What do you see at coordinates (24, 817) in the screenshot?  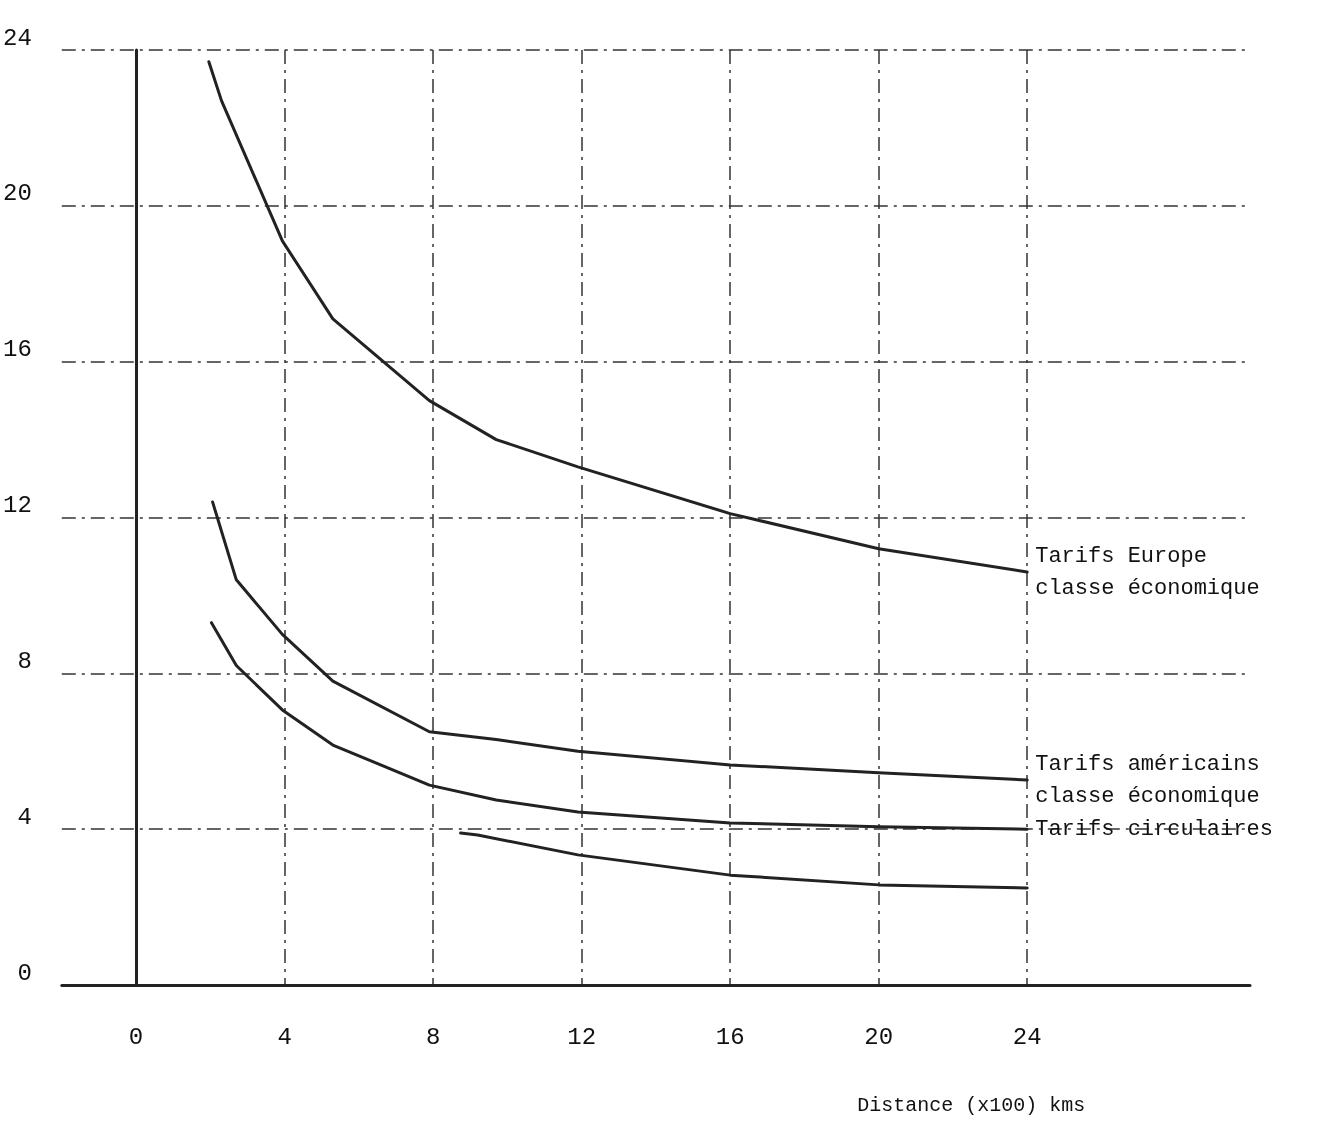 I see `y-tick-label: 4` at bounding box center [24, 817].